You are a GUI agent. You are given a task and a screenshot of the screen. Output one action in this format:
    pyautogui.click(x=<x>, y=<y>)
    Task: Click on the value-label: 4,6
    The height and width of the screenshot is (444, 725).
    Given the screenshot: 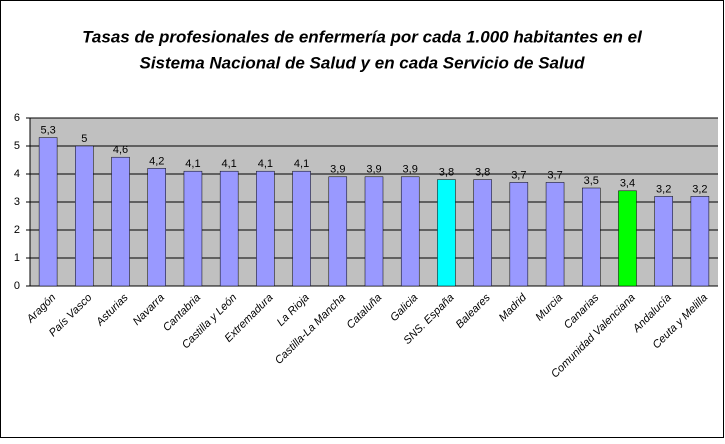 What is the action you would take?
    pyautogui.click(x=120, y=150)
    